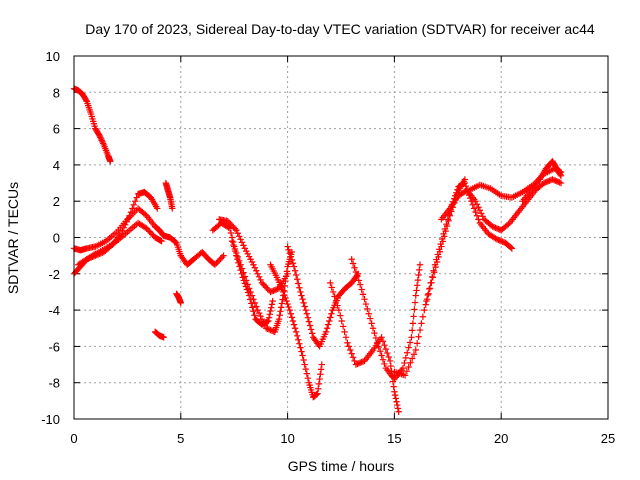  I want to click on x-tick-label: 5, so click(180, 438).